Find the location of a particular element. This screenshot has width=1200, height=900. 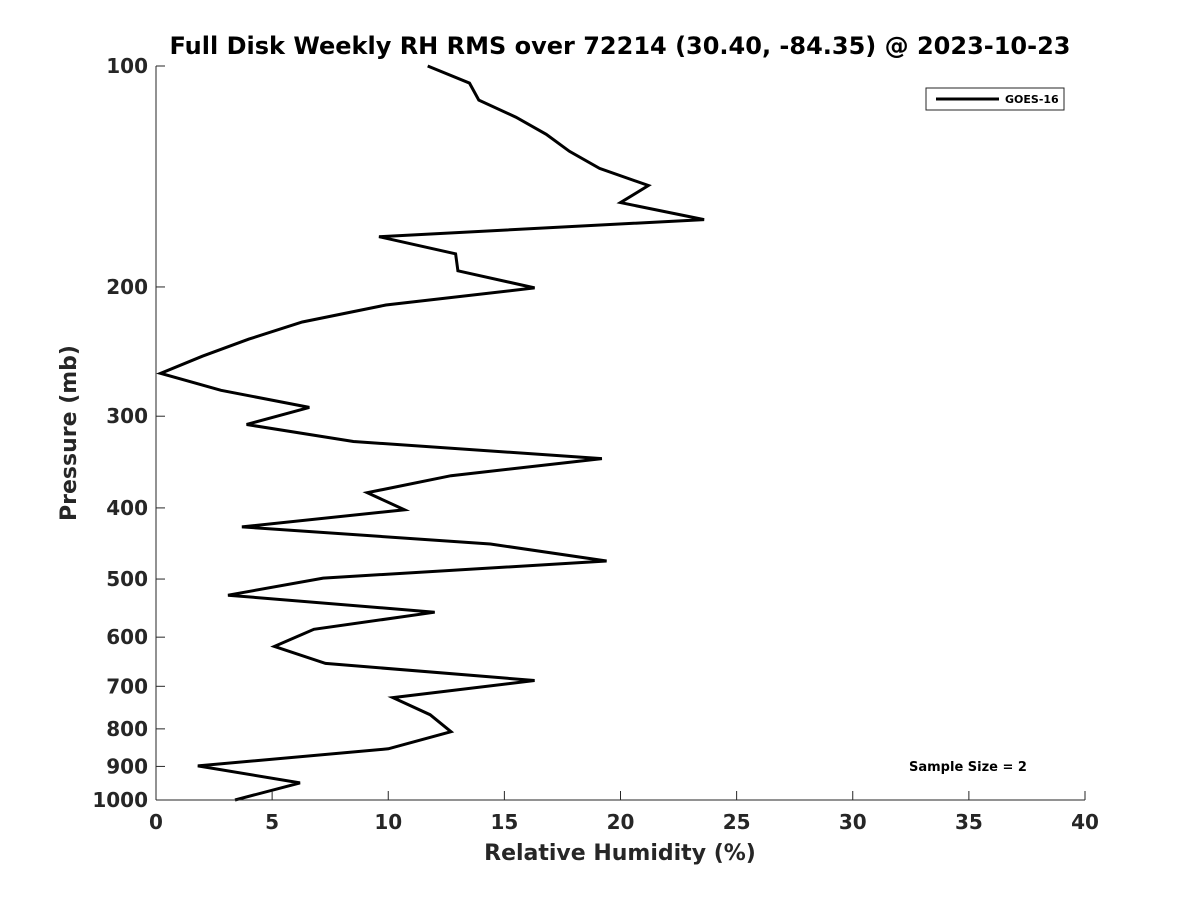

x-tick-label: 25 is located at coordinates (737, 822).